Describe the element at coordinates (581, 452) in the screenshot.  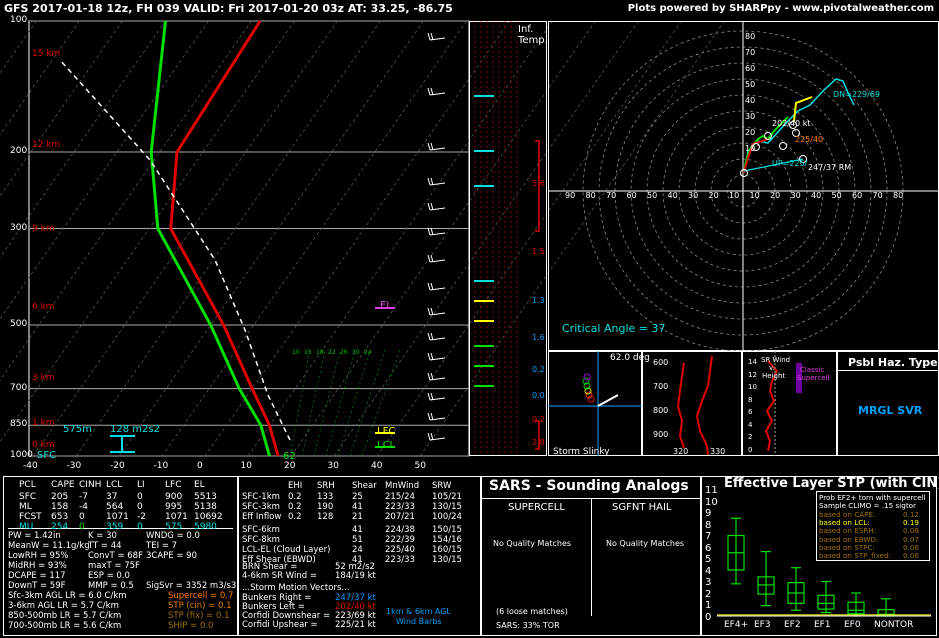
I see `storm-slinky-label: Storm Slinky` at that location.